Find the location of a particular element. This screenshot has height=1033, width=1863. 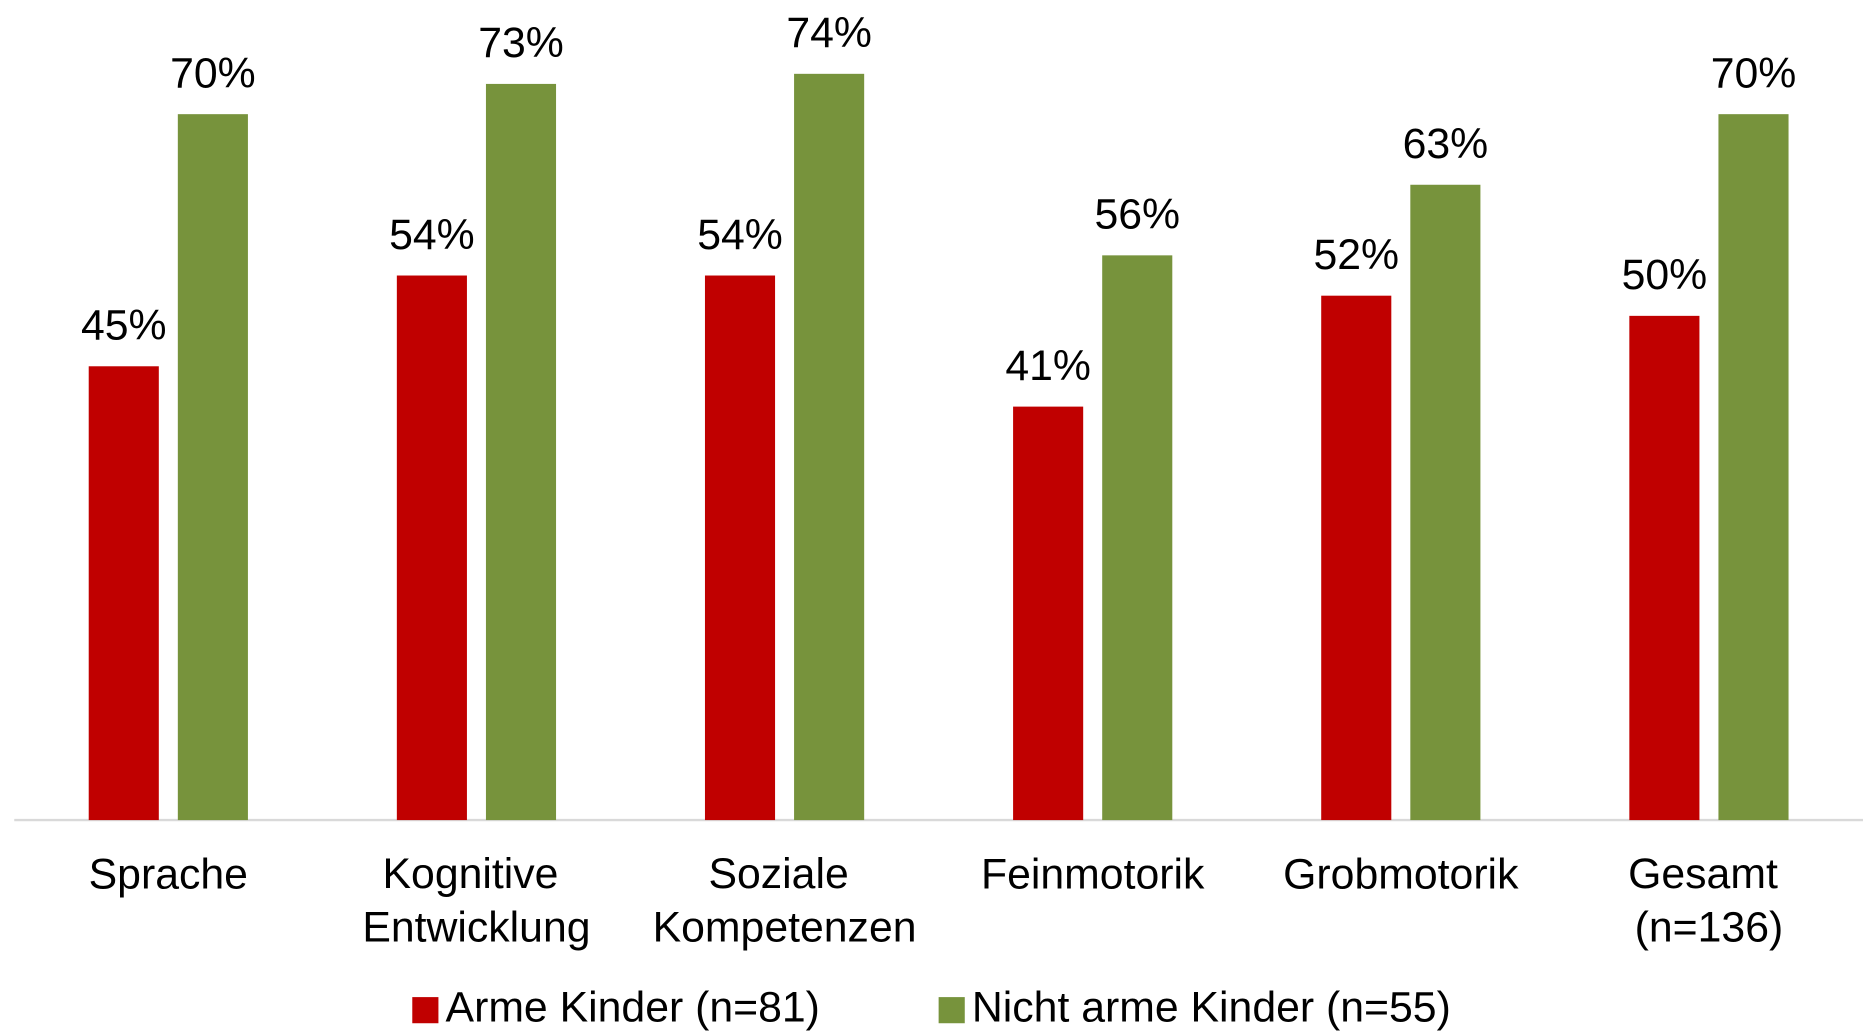

x-tick-label: Feinmotorik is located at coordinates (1093, 874).